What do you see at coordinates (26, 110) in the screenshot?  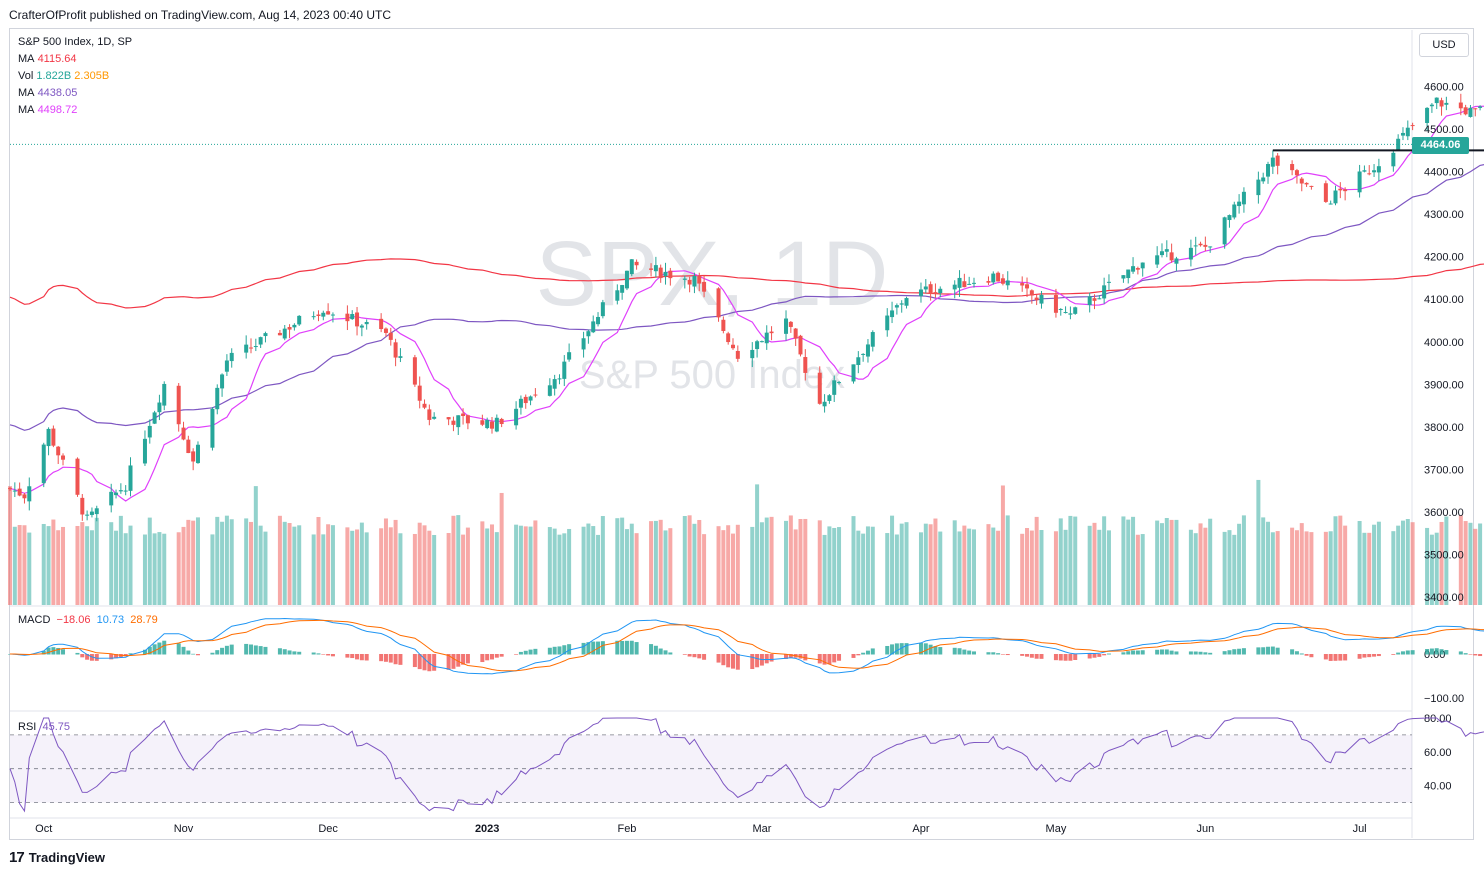 I see `ma3-label: MA` at bounding box center [26, 110].